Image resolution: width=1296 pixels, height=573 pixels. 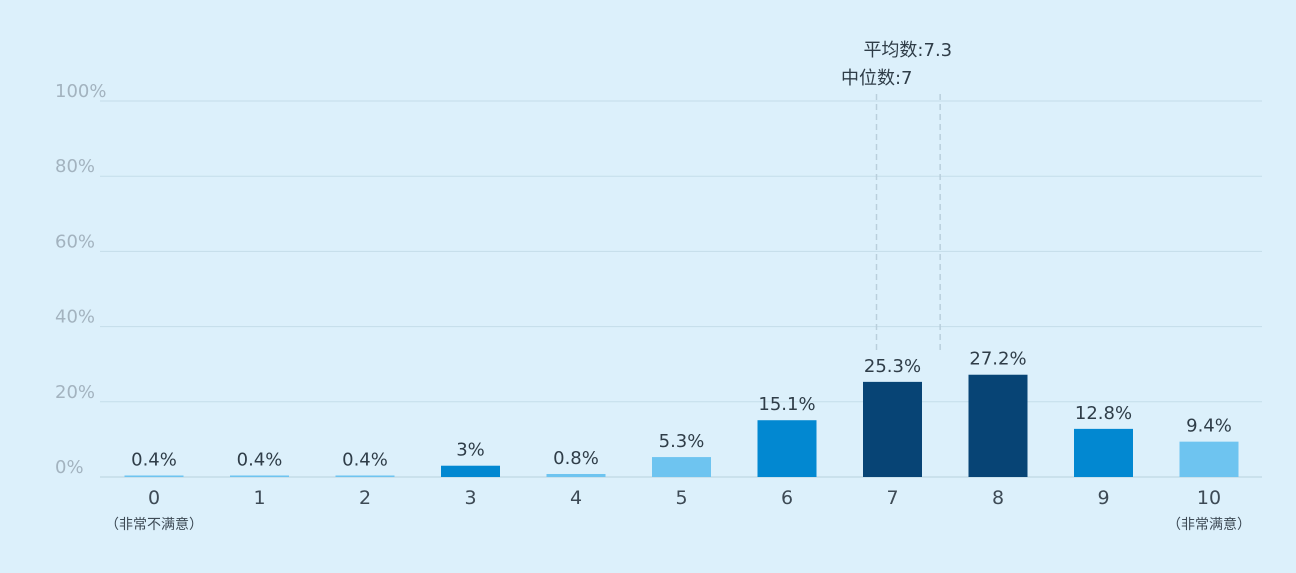 I want to click on x-tick-label: 9, so click(x=1103, y=498).